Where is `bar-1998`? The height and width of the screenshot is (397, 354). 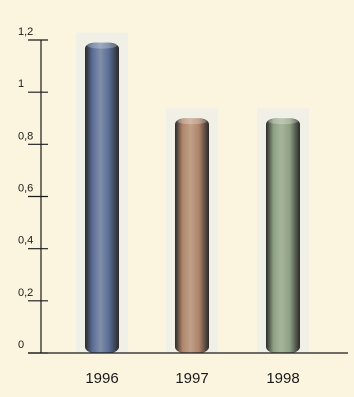 bar-1998 is located at coordinates (283, 235).